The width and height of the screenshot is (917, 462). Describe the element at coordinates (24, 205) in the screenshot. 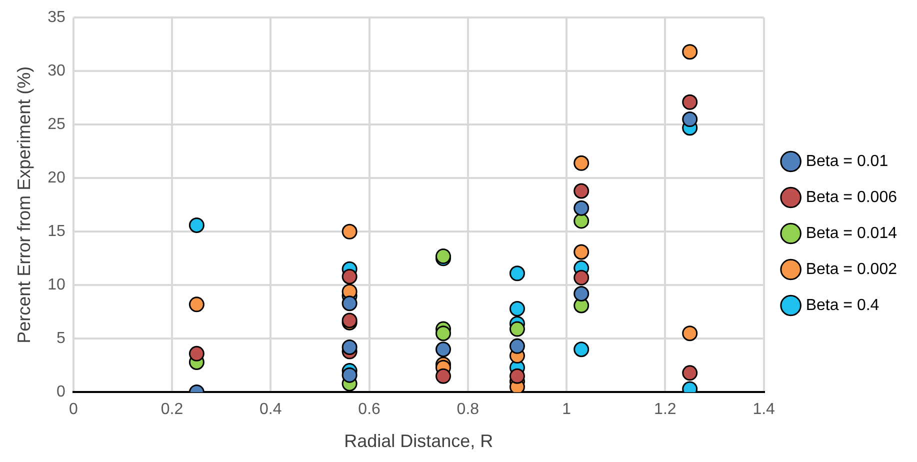

I see `y-axis-title: Percent Error from Experiment (%)` at that location.